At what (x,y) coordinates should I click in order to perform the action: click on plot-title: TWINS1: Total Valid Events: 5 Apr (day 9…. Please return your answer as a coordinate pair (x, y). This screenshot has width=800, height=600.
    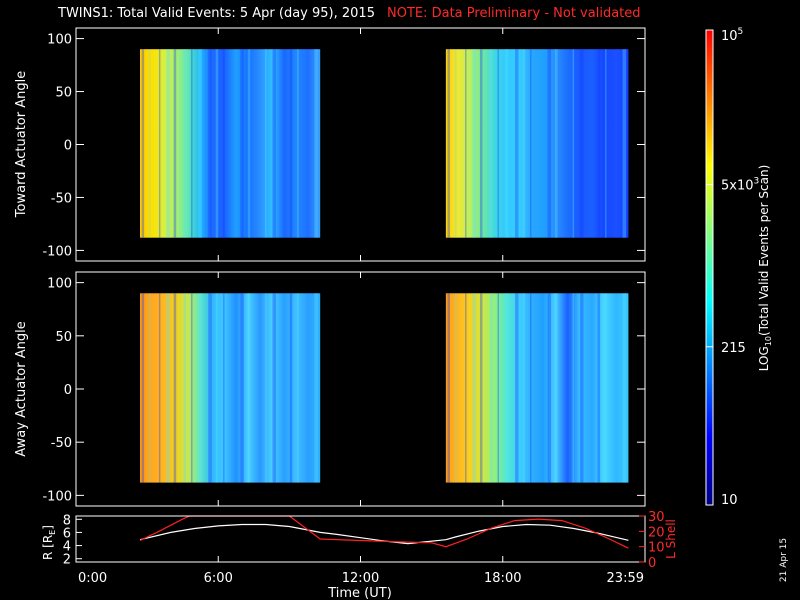
    Looking at the image, I should click on (349, 13).